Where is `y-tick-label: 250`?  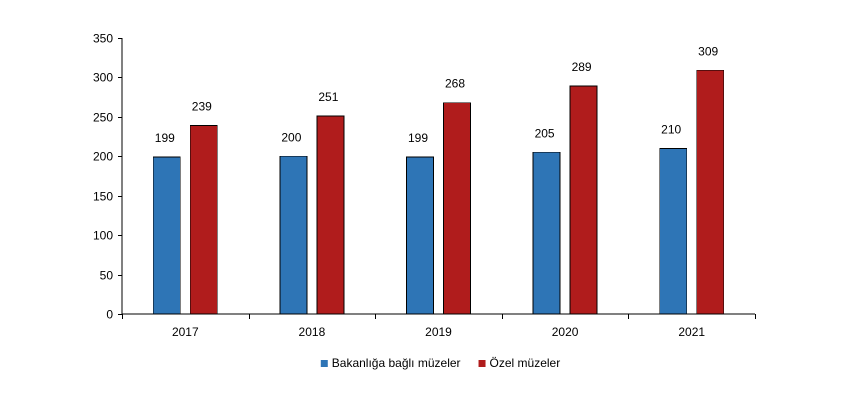
y-tick-label: 250 is located at coordinates (103, 118).